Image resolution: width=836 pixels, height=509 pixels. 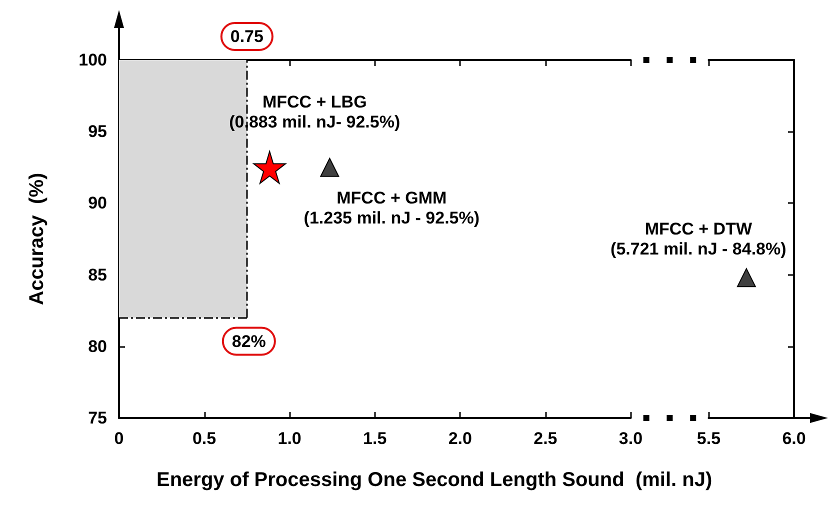 I want to click on ref-line-label: 82%, so click(x=249, y=341).